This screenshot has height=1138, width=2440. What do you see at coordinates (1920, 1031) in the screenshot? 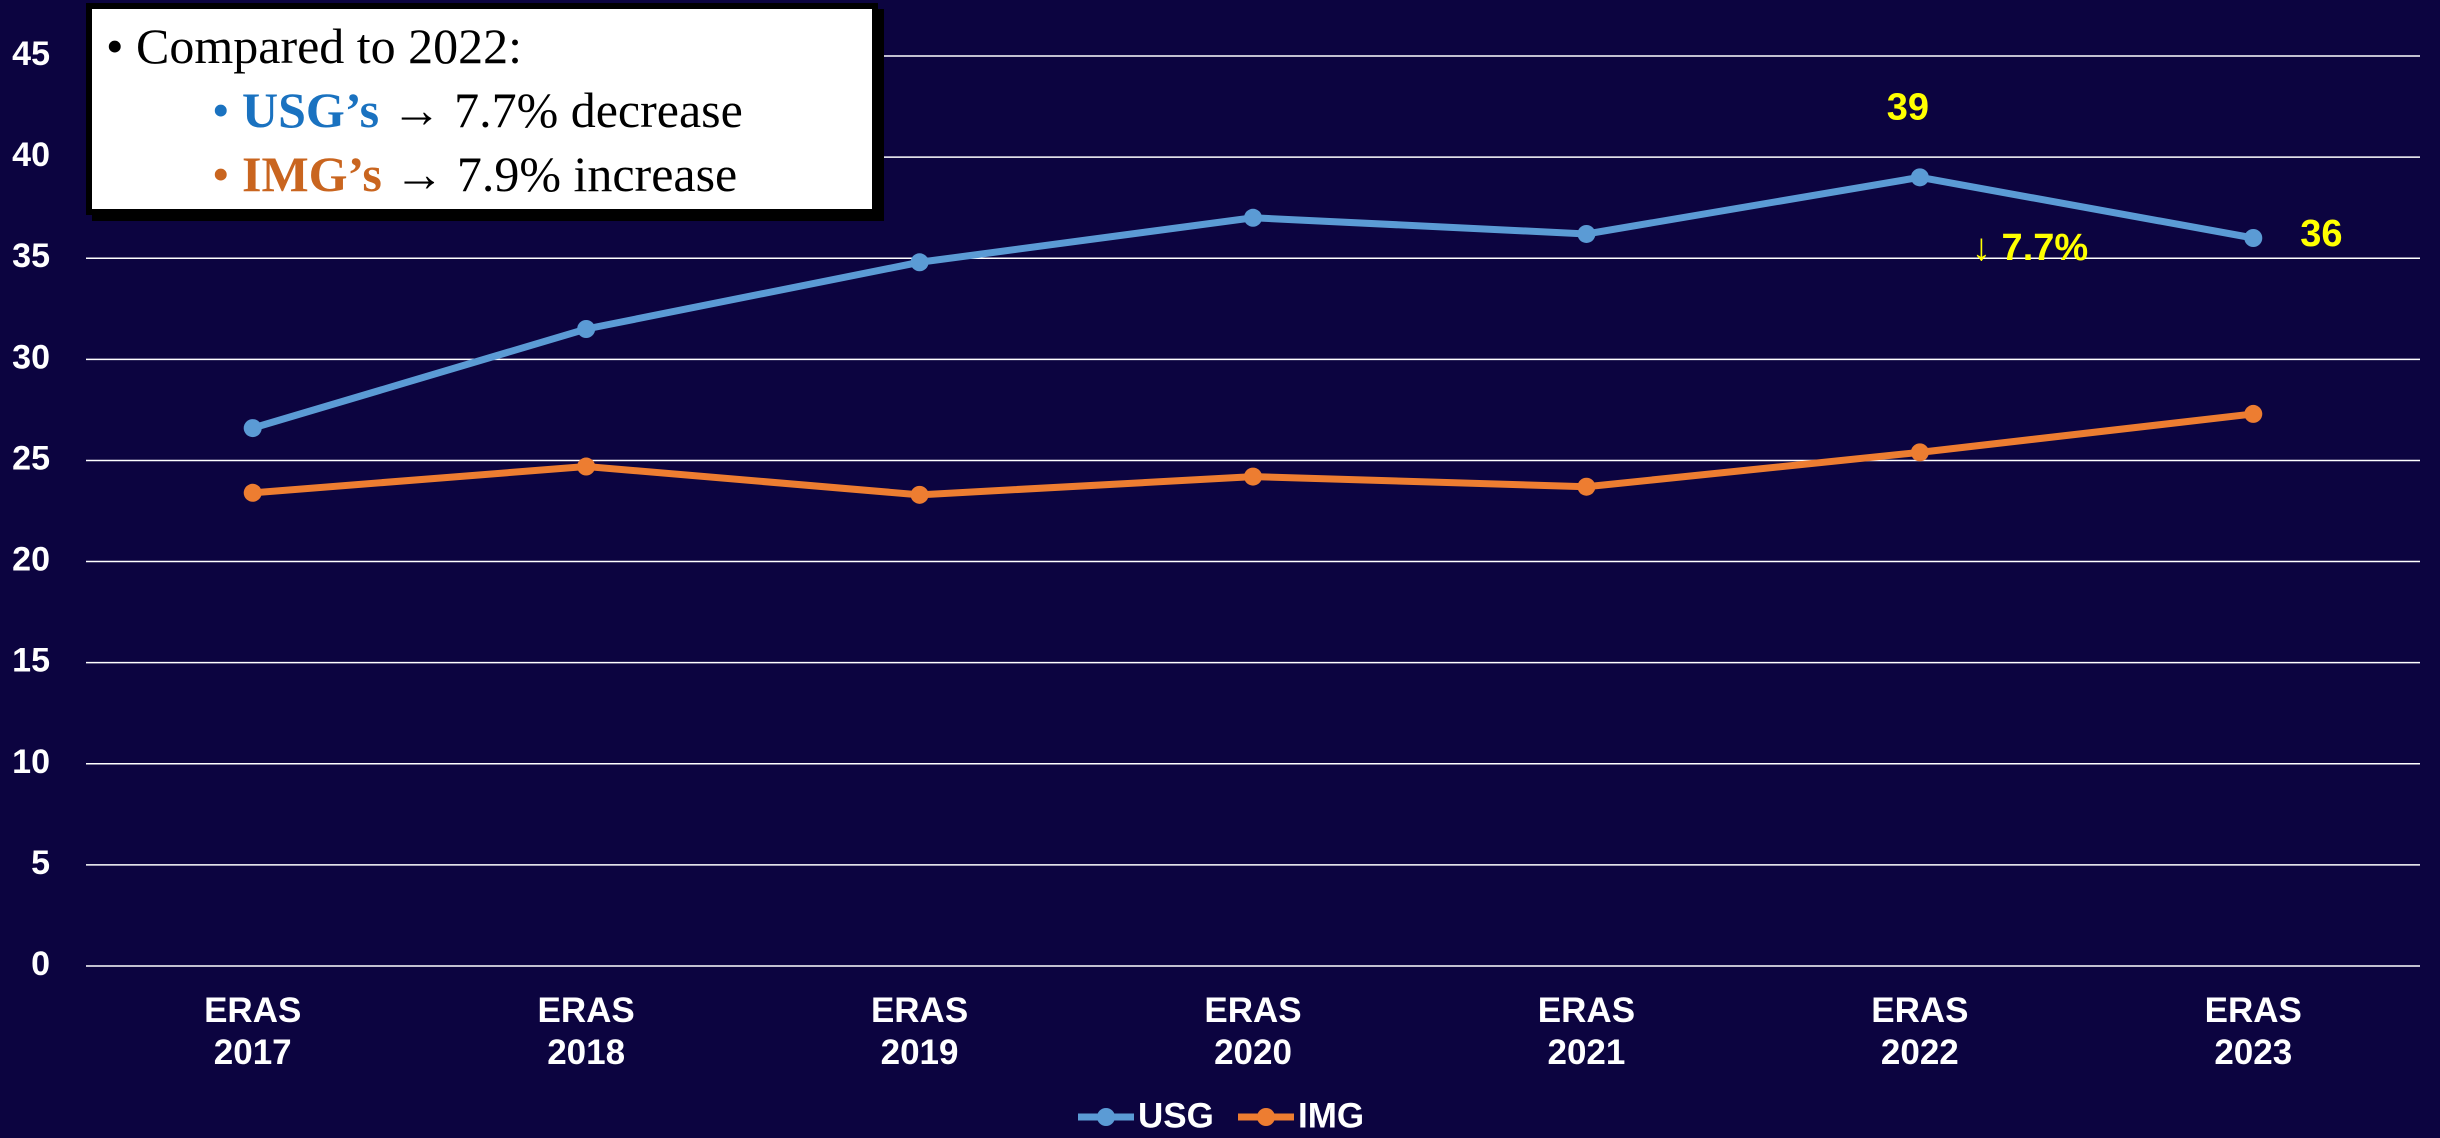
I see `x-tick-label: ERAS 2022` at bounding box center [1920, 1031].